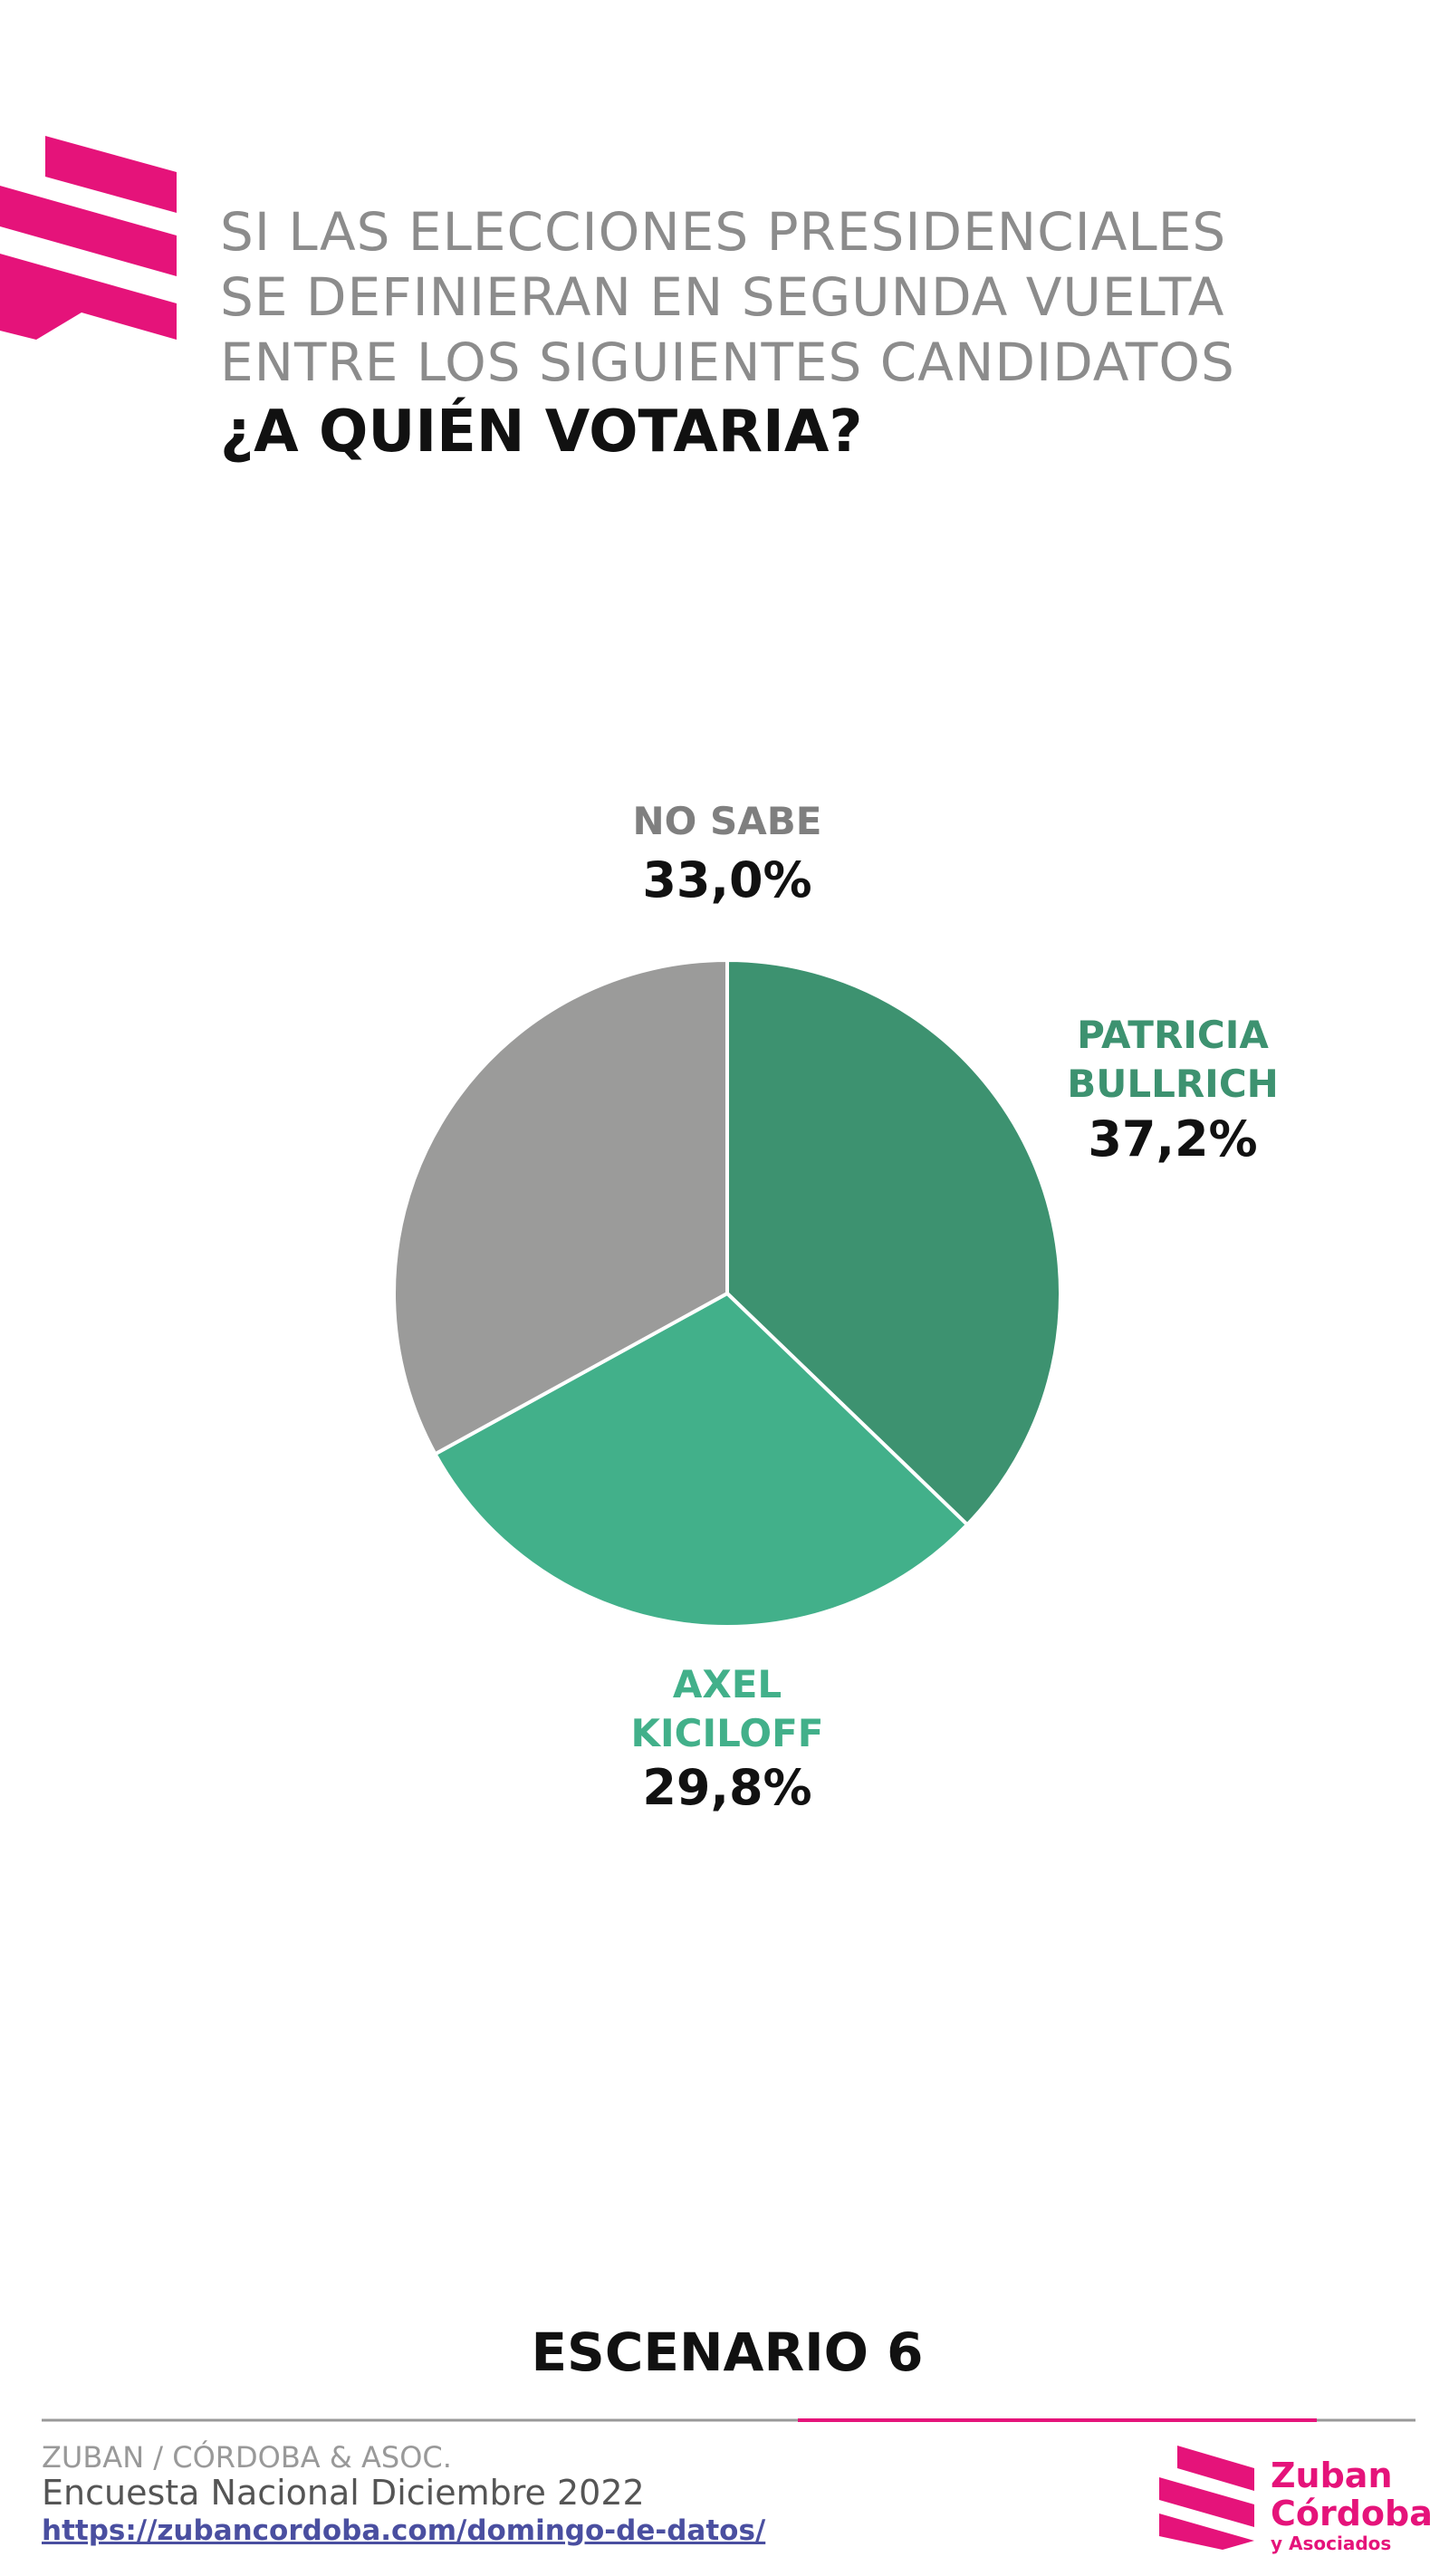 The height and width of the screenshot is (2576, 1449). What do you see at coordinates (1331, 2543) in the screenshot?
I see `logo-line: y Asociados` at bounding box center [1331, 2543].